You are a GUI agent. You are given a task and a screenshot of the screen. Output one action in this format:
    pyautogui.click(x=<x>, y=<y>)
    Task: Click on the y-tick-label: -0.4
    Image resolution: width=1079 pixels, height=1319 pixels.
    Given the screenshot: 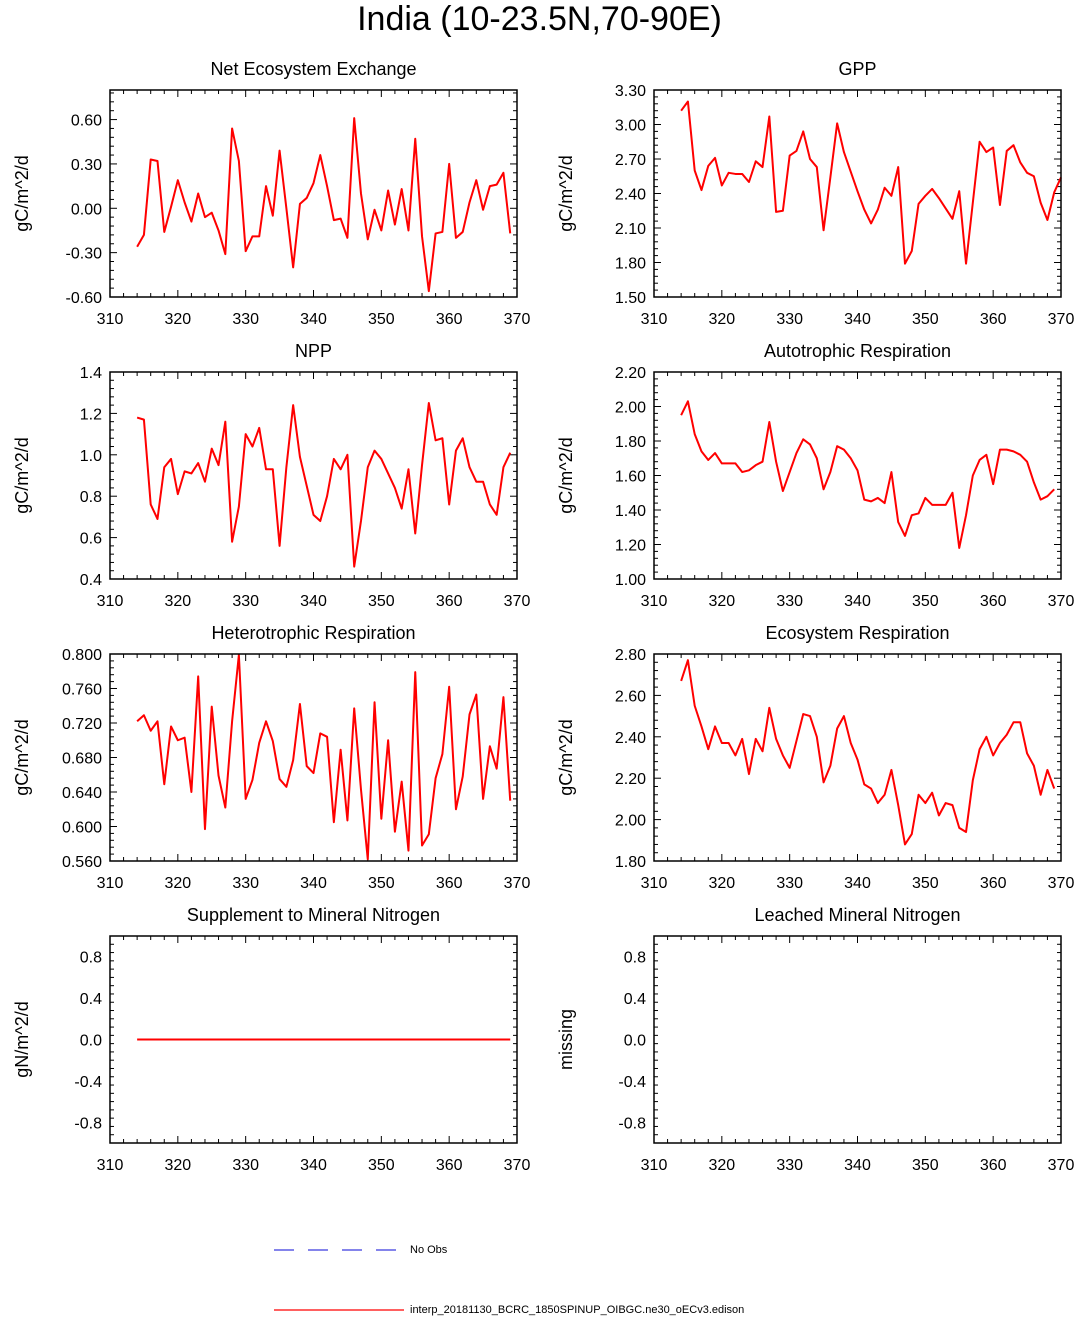 What is the action you would take?
    pyautogui.click(x=632, y=1082)
    